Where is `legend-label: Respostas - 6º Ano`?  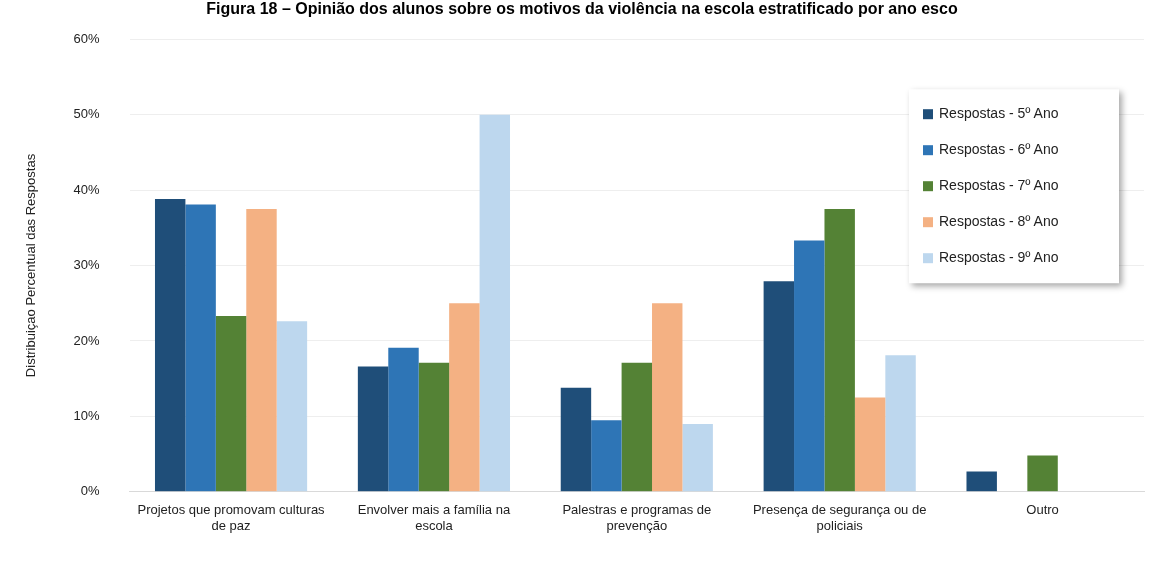
legend-label: Respostas - 6º Ano is located at coordinates (999, 149).